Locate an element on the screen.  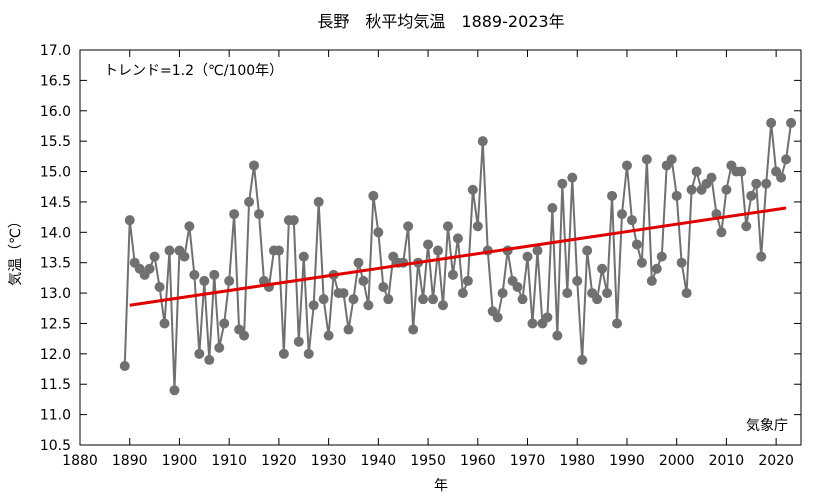
x-tick-label: 1930 is located at coordinates (329, 461).